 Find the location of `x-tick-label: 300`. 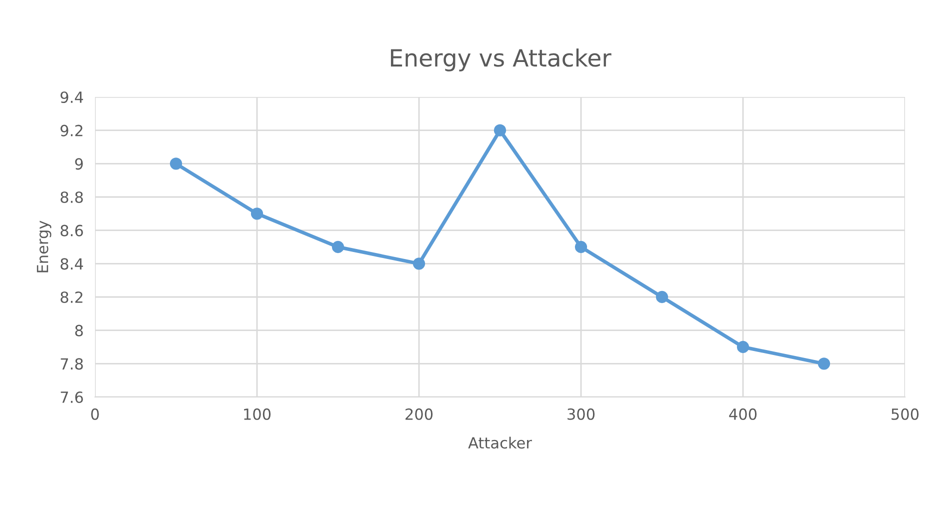

x-tick-label: 300 is located at coordinates (581, 414).